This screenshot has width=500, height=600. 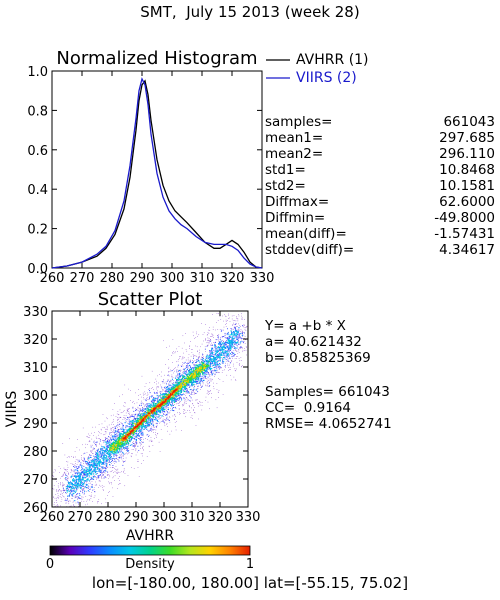 What do you see at coordinates (380, 218) in the screenshot?
I see `stat-row: Diffmin= -49.8000` at bounding box center [380, 218].